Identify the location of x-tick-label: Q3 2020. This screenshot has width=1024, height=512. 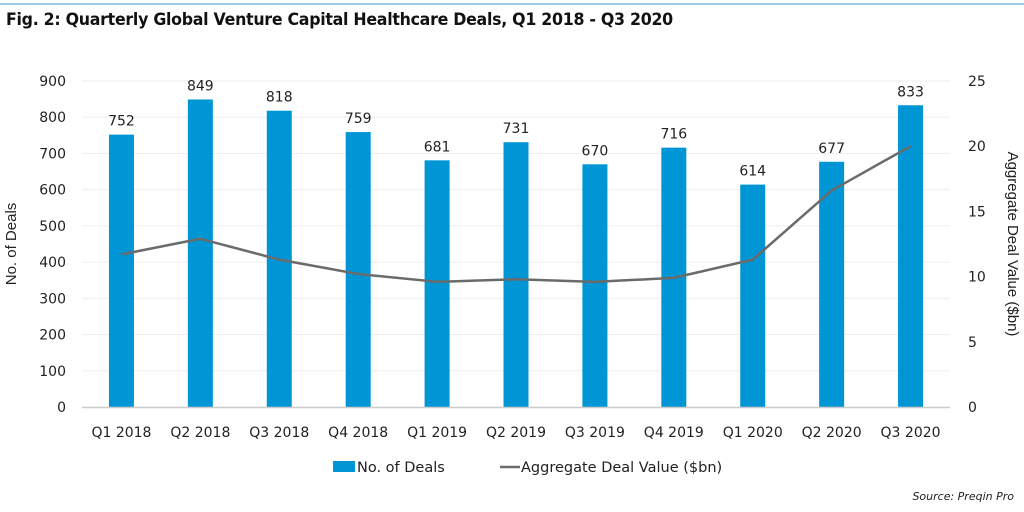
(911, 433).